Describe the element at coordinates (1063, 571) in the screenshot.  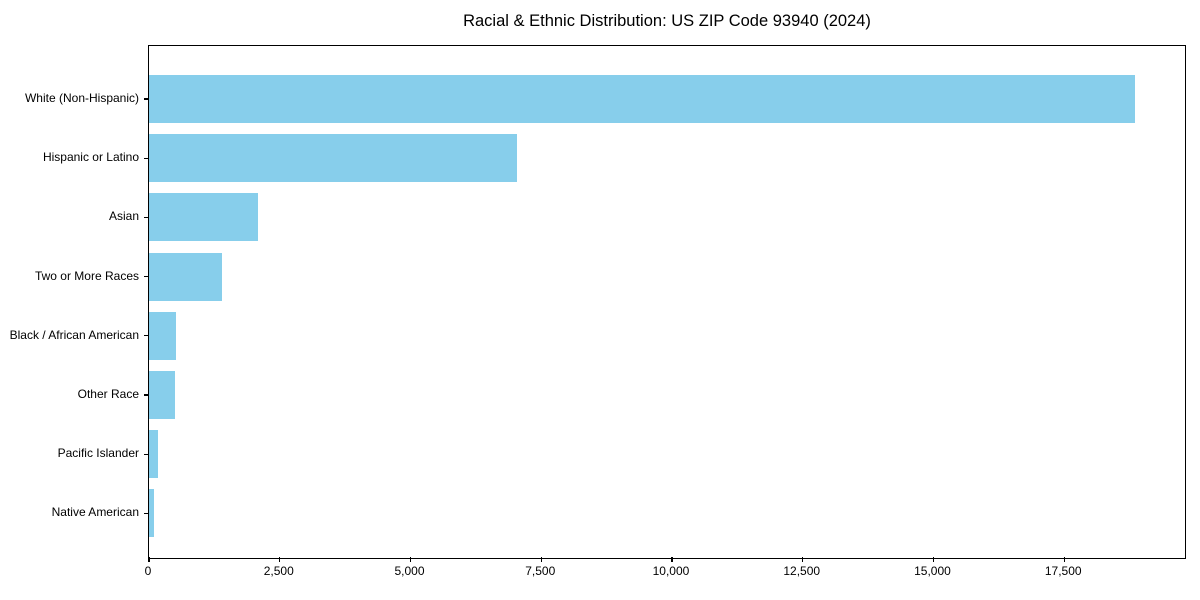
I see `x-axis-tick-label: 17,500` at that location.